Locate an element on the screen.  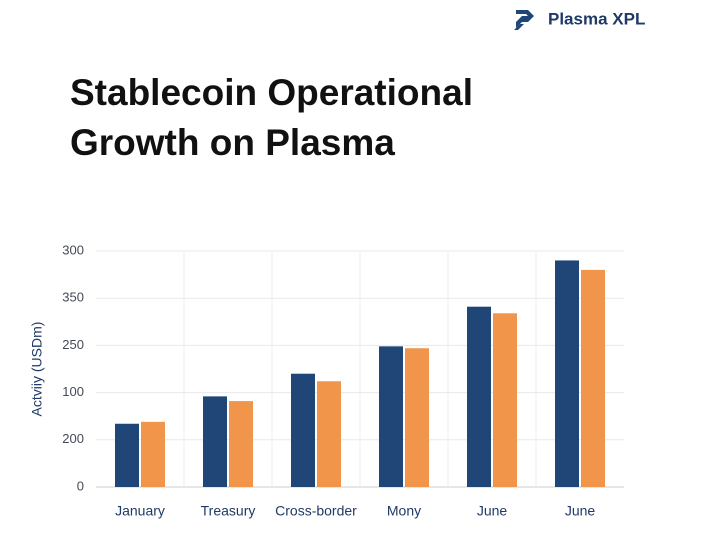
y-tick-label: 100 is located at coordinates (73, 391).